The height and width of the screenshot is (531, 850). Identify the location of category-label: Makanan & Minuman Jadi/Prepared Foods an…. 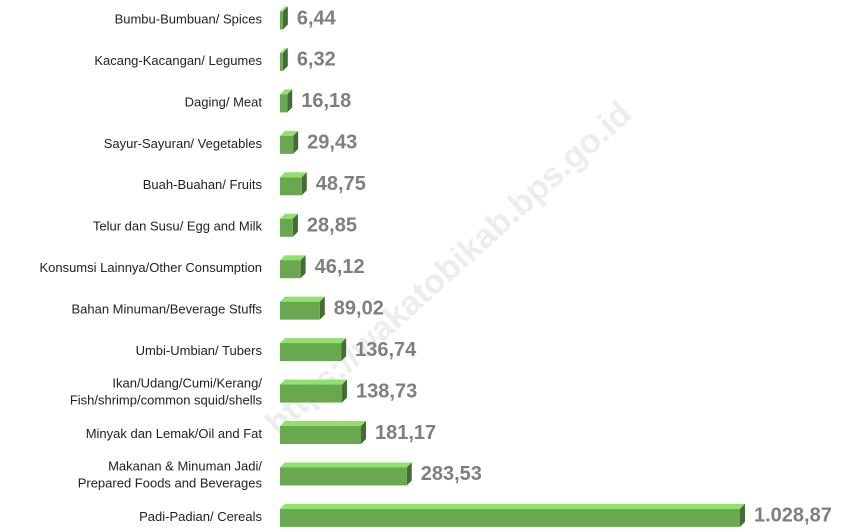
(170, 475).